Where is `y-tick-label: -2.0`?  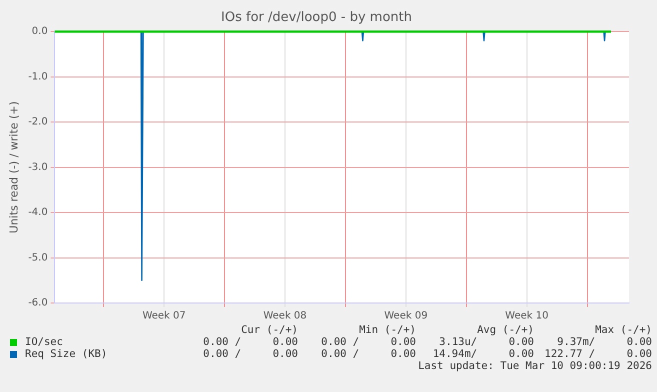 y-tick-label: -2.0 is located at coordinates (38, 122).